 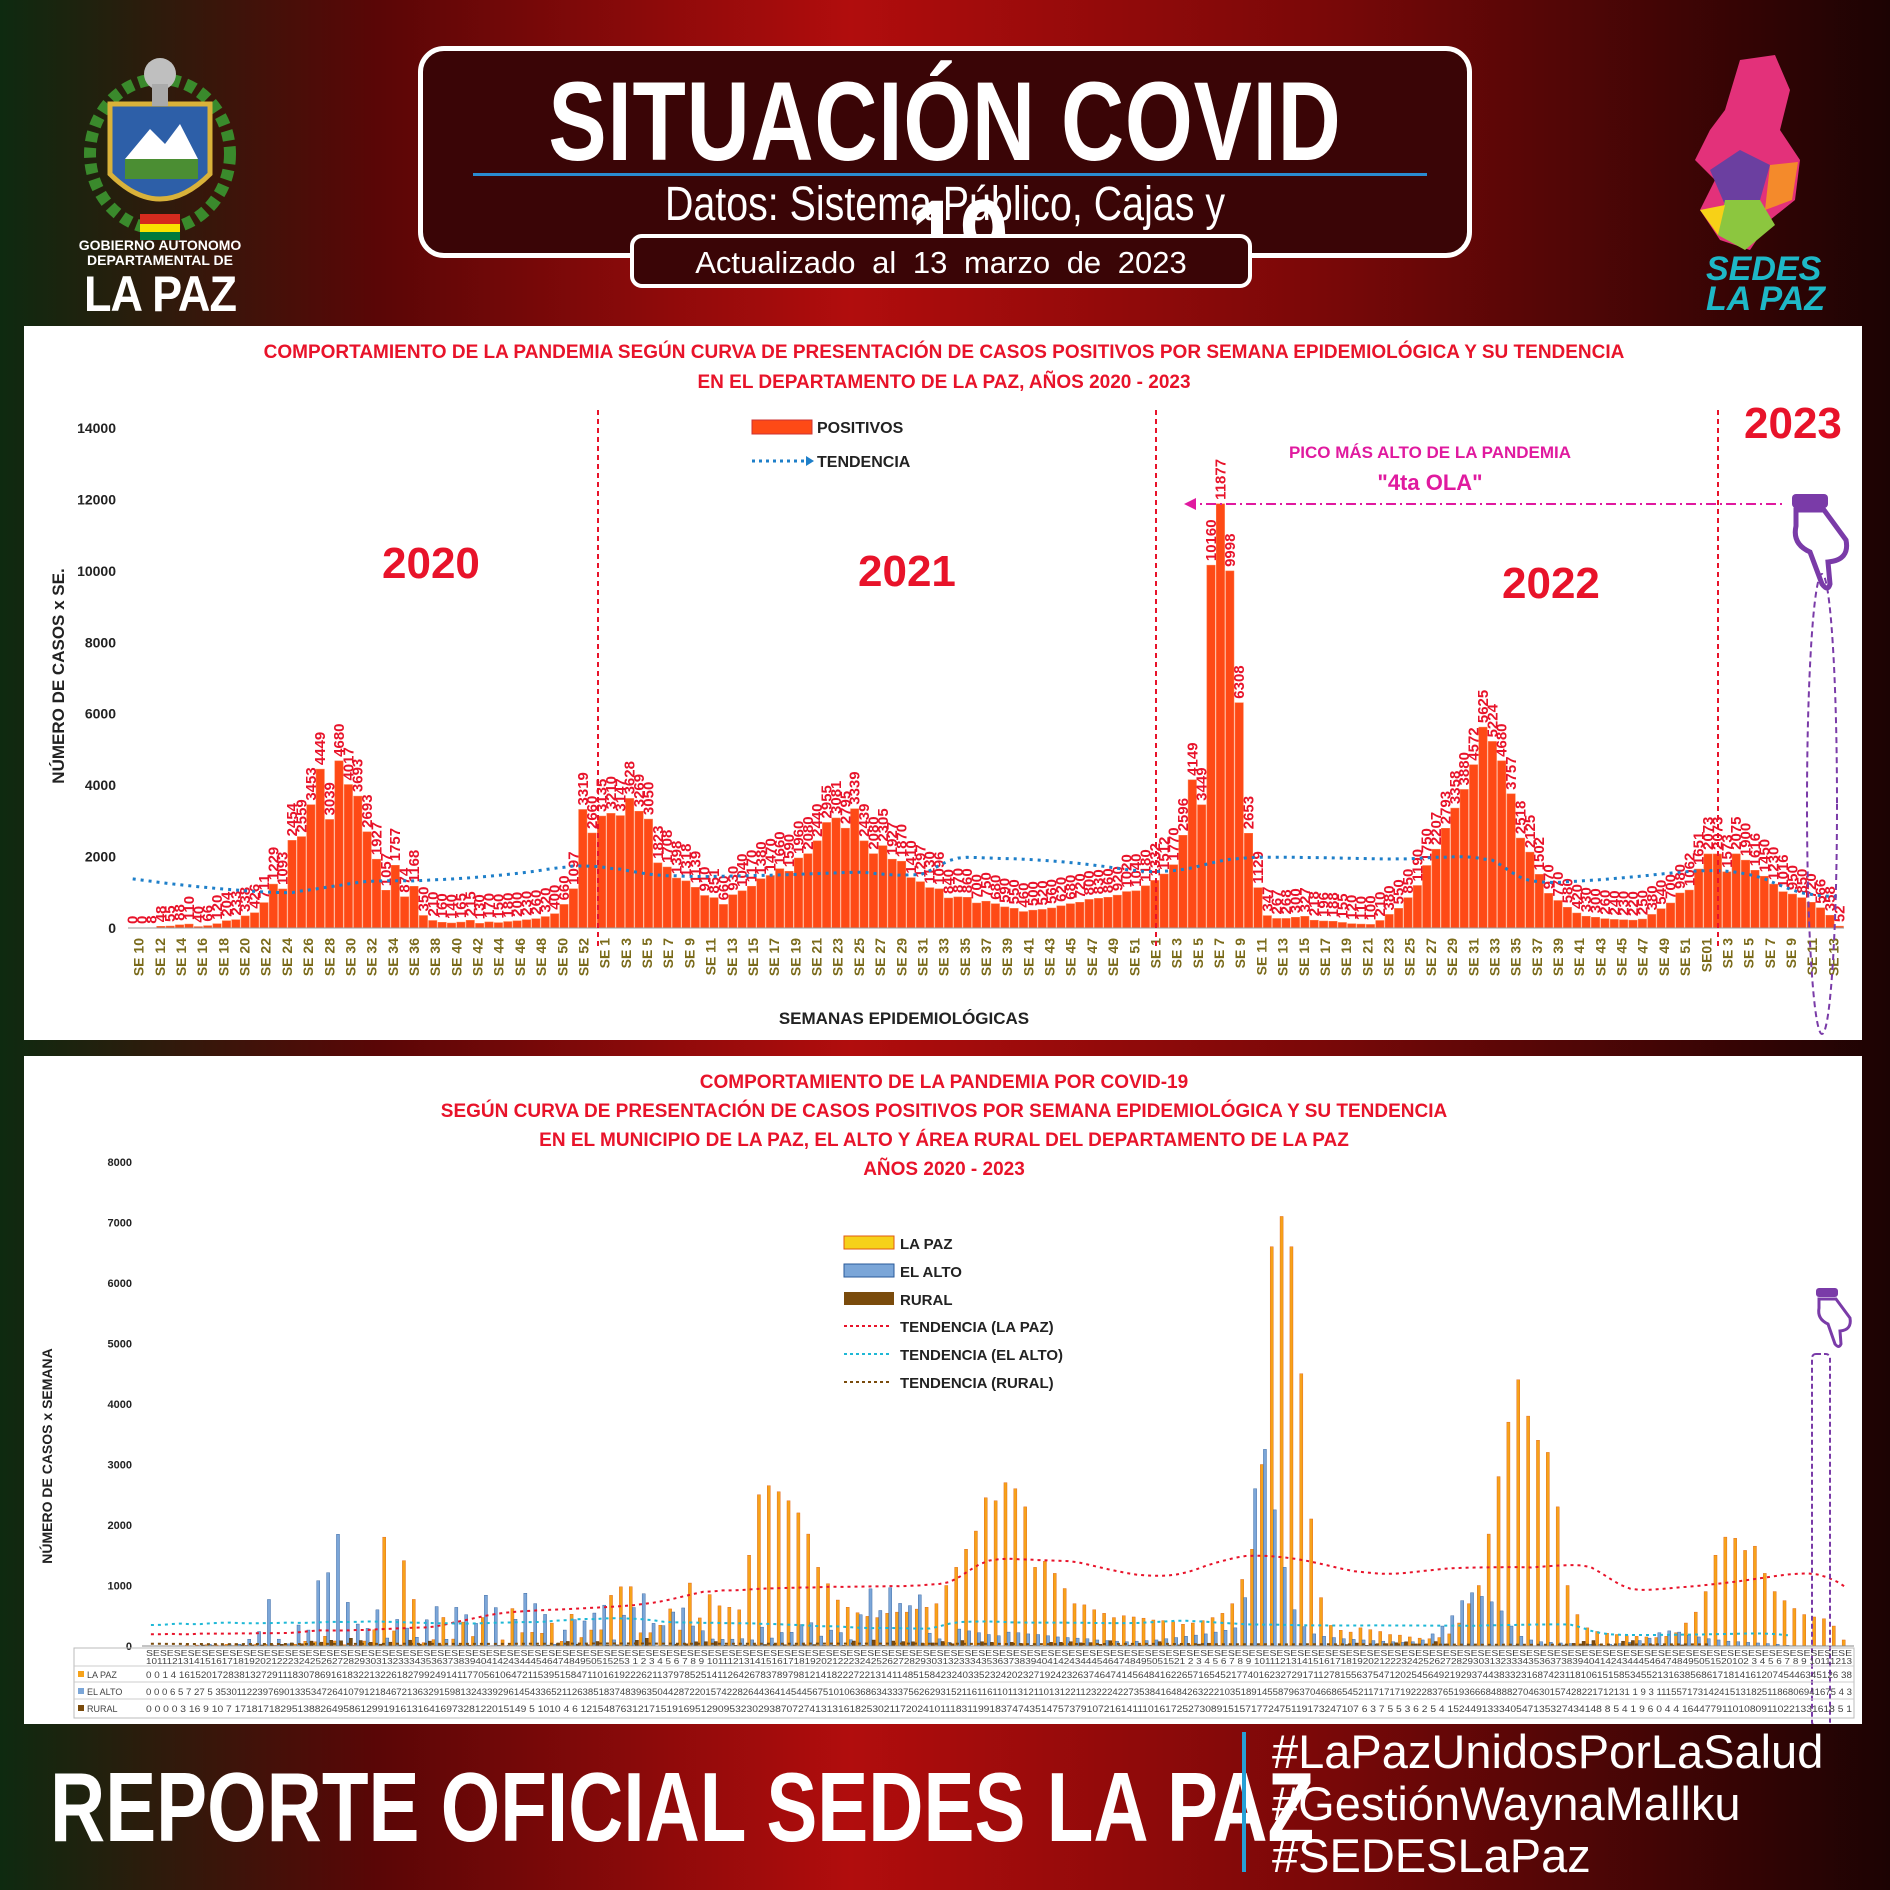 I want to click on chart1-x-tick: SE 50, so click(x=562, y=957).